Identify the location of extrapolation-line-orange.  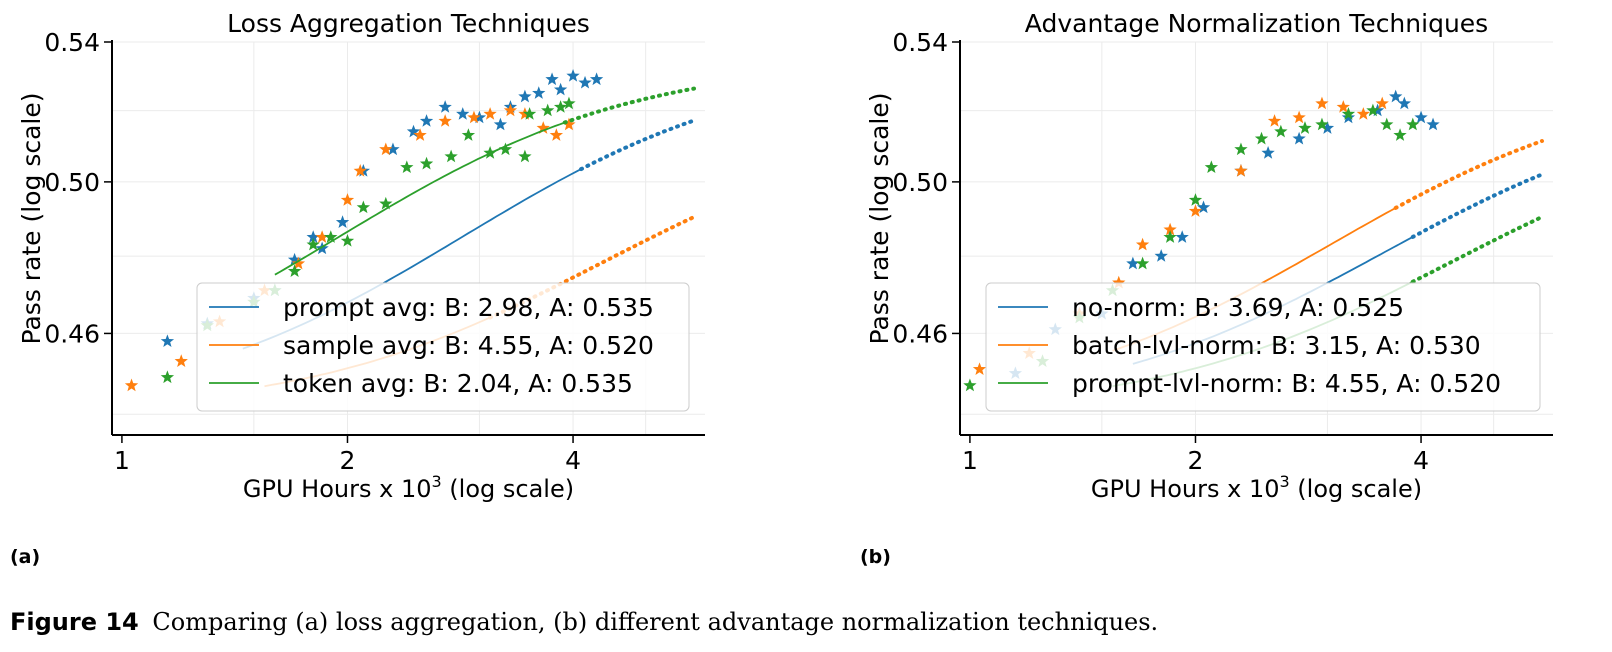
(1468, 174).